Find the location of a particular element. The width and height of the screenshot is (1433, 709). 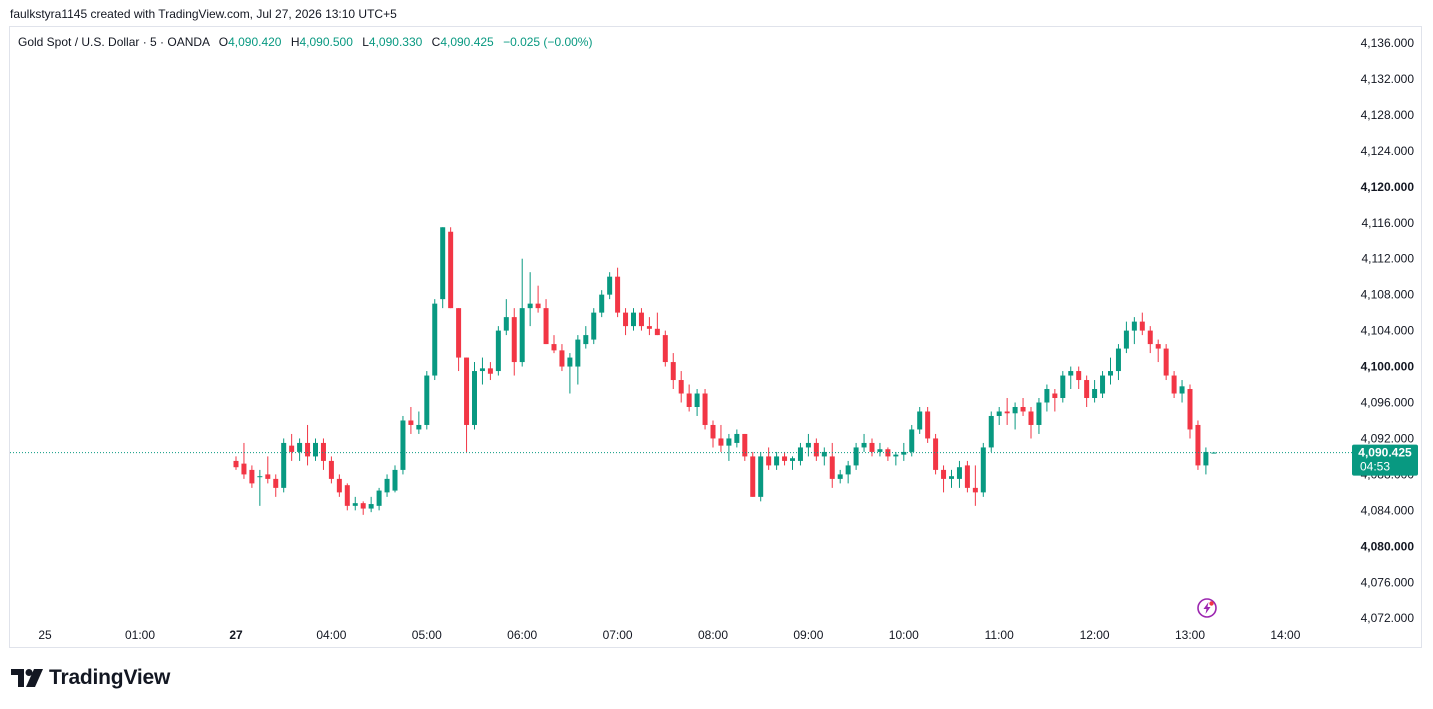

y-tick-label: 4,116.000 is located at coordinates (1388, 223).